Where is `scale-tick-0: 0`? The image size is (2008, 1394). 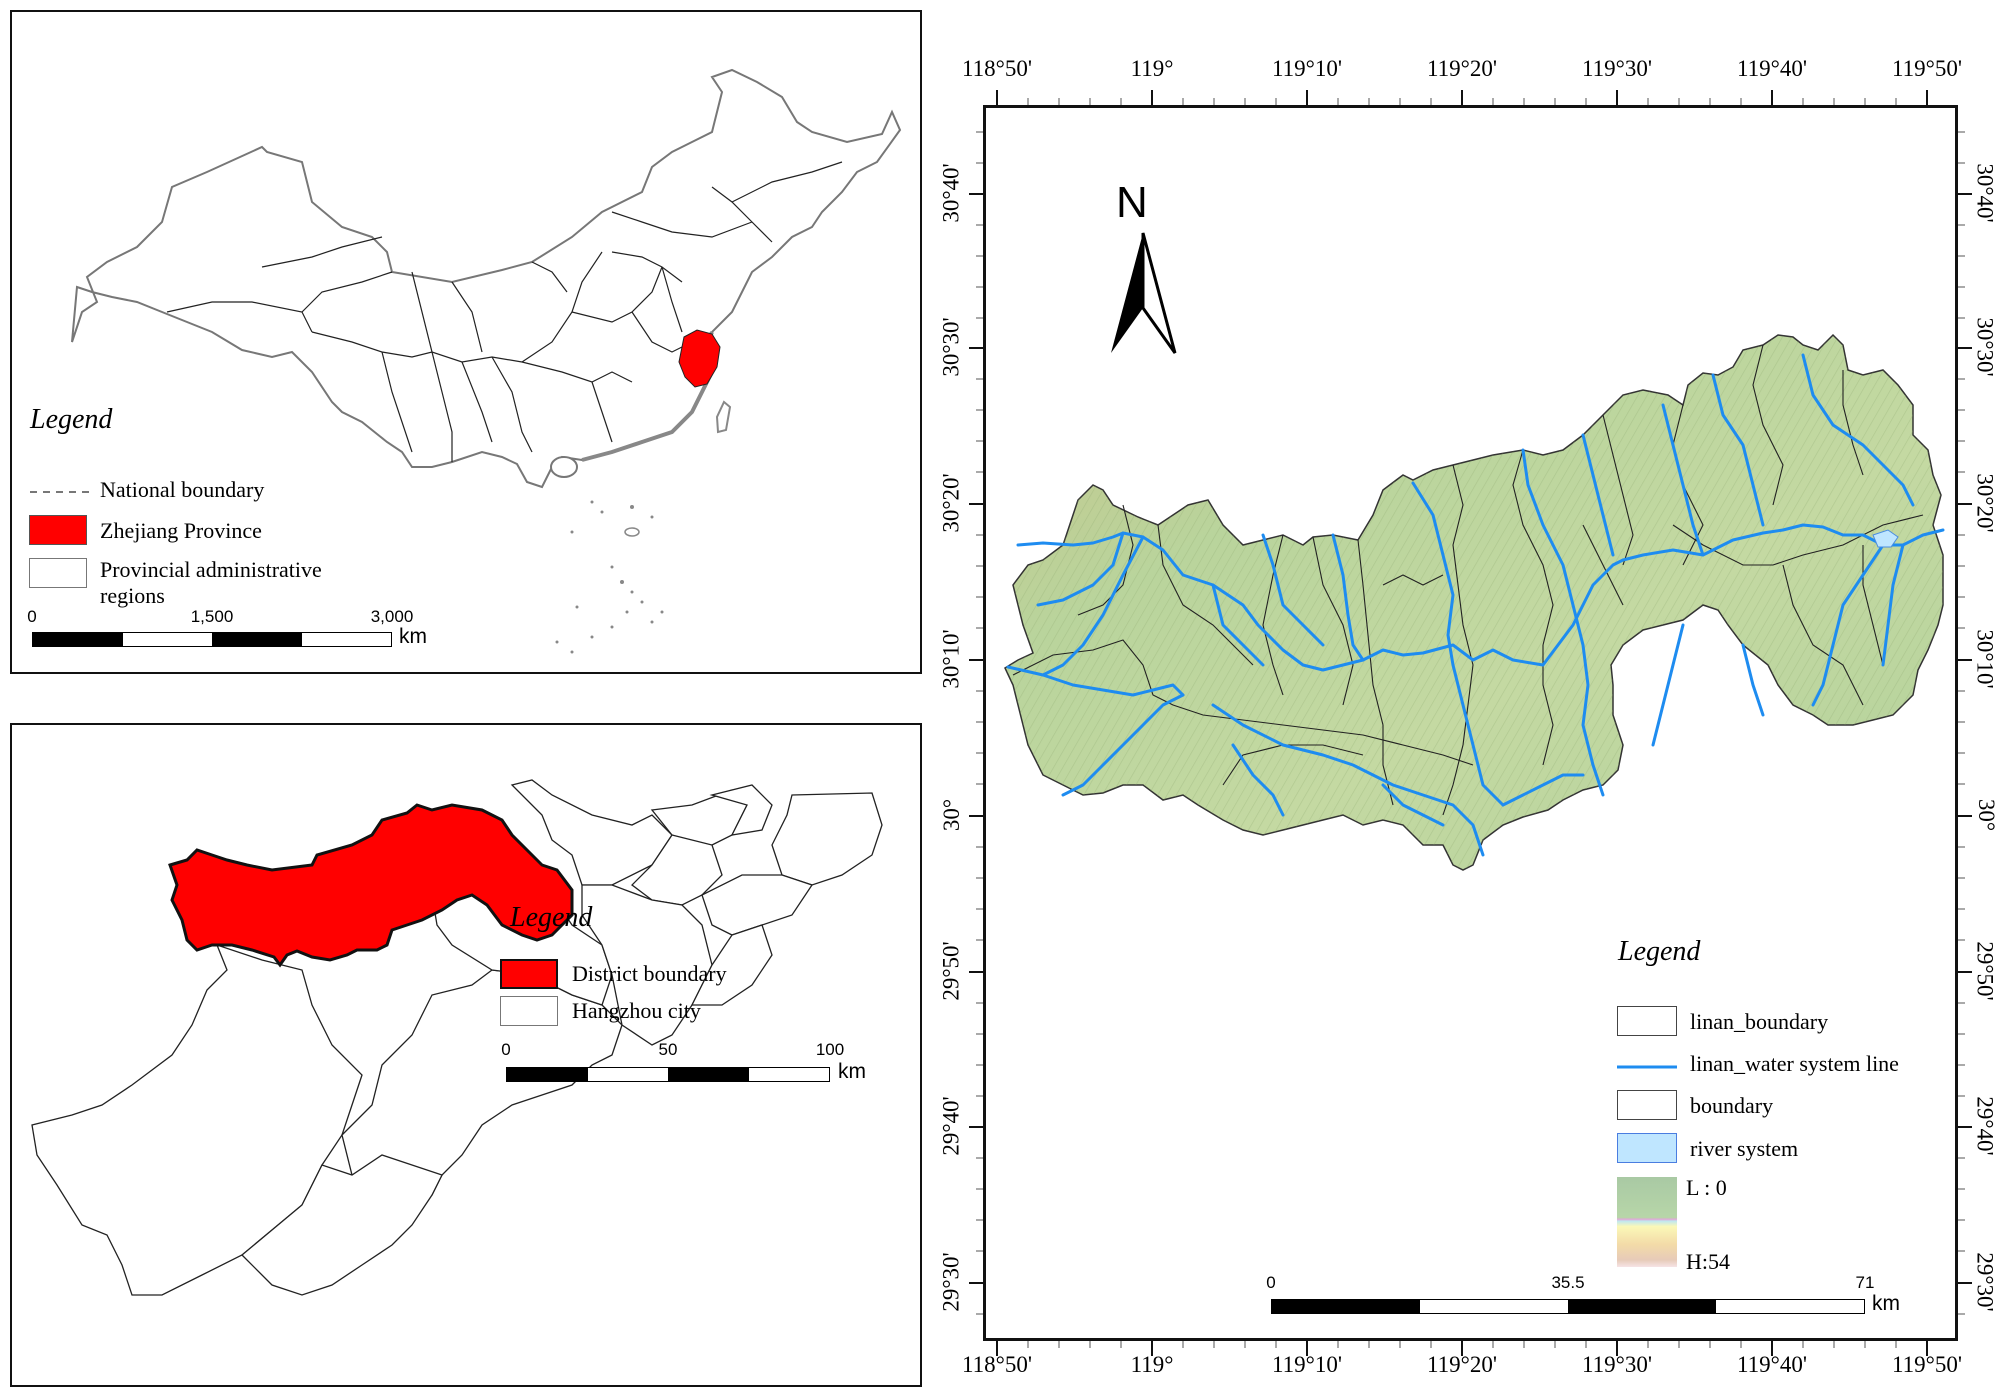 scale-tick-0: 0 is located at coordinates (32, 616).